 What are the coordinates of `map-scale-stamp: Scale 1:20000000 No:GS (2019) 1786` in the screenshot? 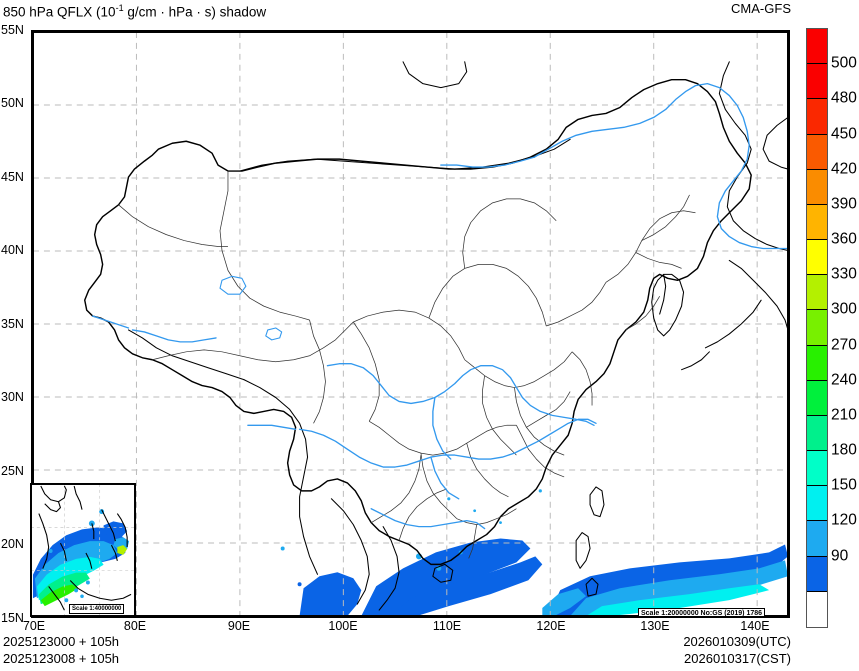 It's located at (702, 612).